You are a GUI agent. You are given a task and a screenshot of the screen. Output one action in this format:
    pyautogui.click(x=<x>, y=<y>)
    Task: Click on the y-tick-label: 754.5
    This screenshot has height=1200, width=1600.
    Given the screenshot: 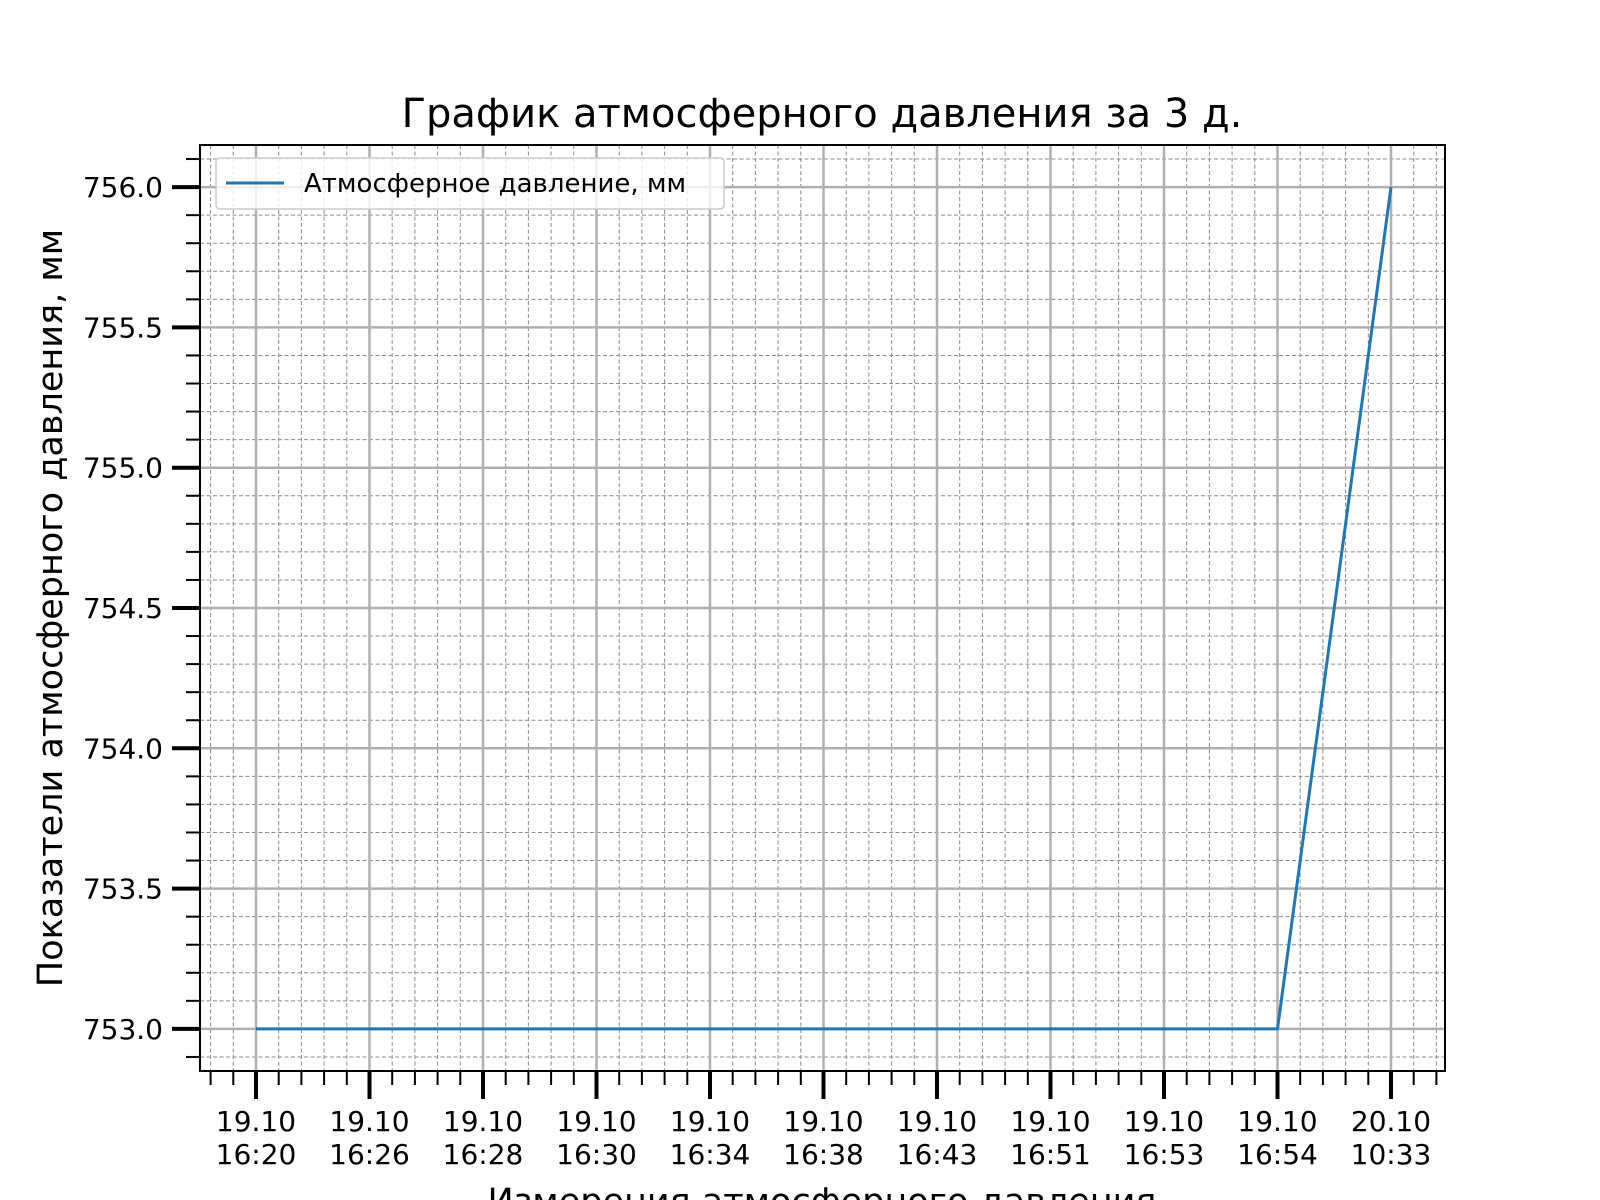 What is the action you would take?
    pyautogui.click(x=123, y=608)
    